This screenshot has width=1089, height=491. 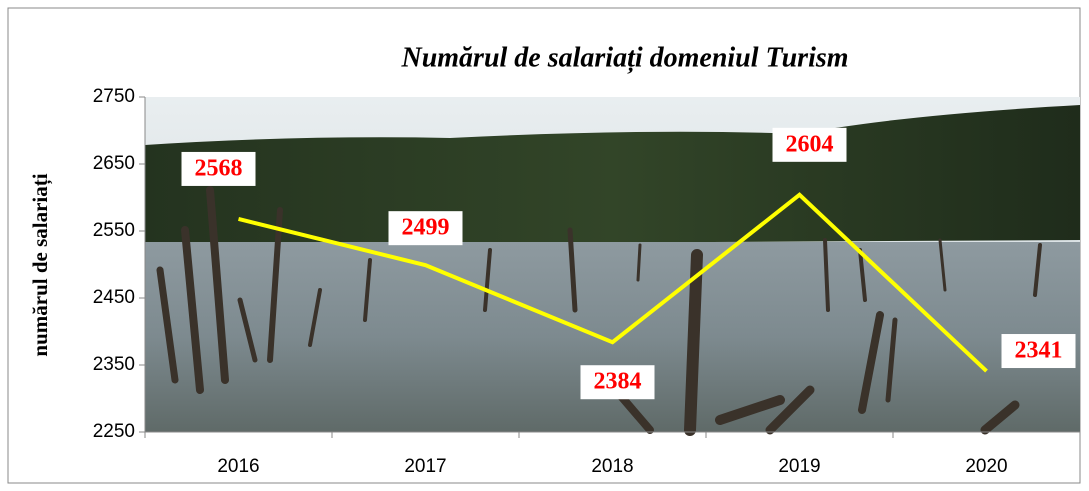 I want to click on x-tick-label: 2016, so click(x=238, y=466).